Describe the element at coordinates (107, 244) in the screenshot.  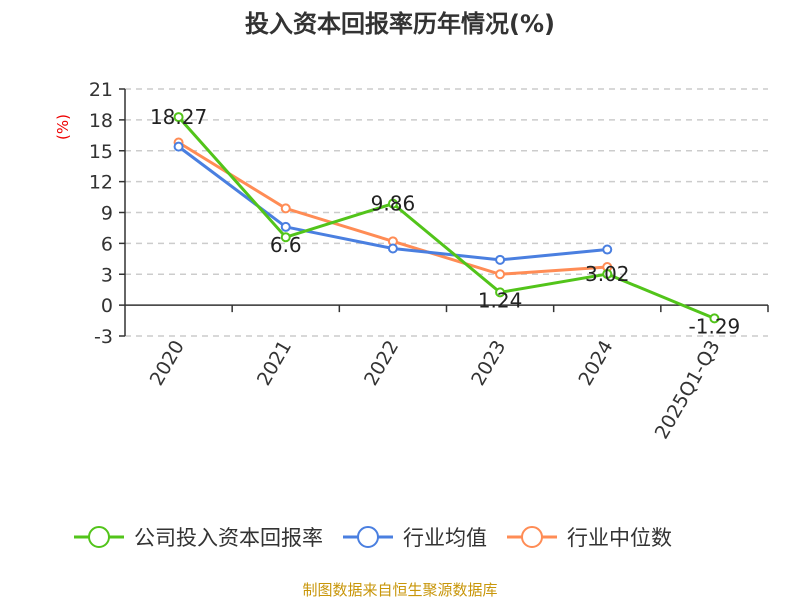
I see `y-tick-label: 6` at that location.